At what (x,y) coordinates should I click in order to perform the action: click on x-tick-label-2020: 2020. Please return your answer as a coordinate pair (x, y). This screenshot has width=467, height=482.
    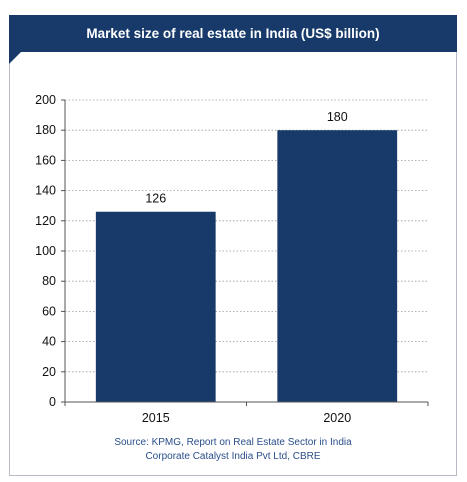
    Looking at the image, I should click on (337, 418).